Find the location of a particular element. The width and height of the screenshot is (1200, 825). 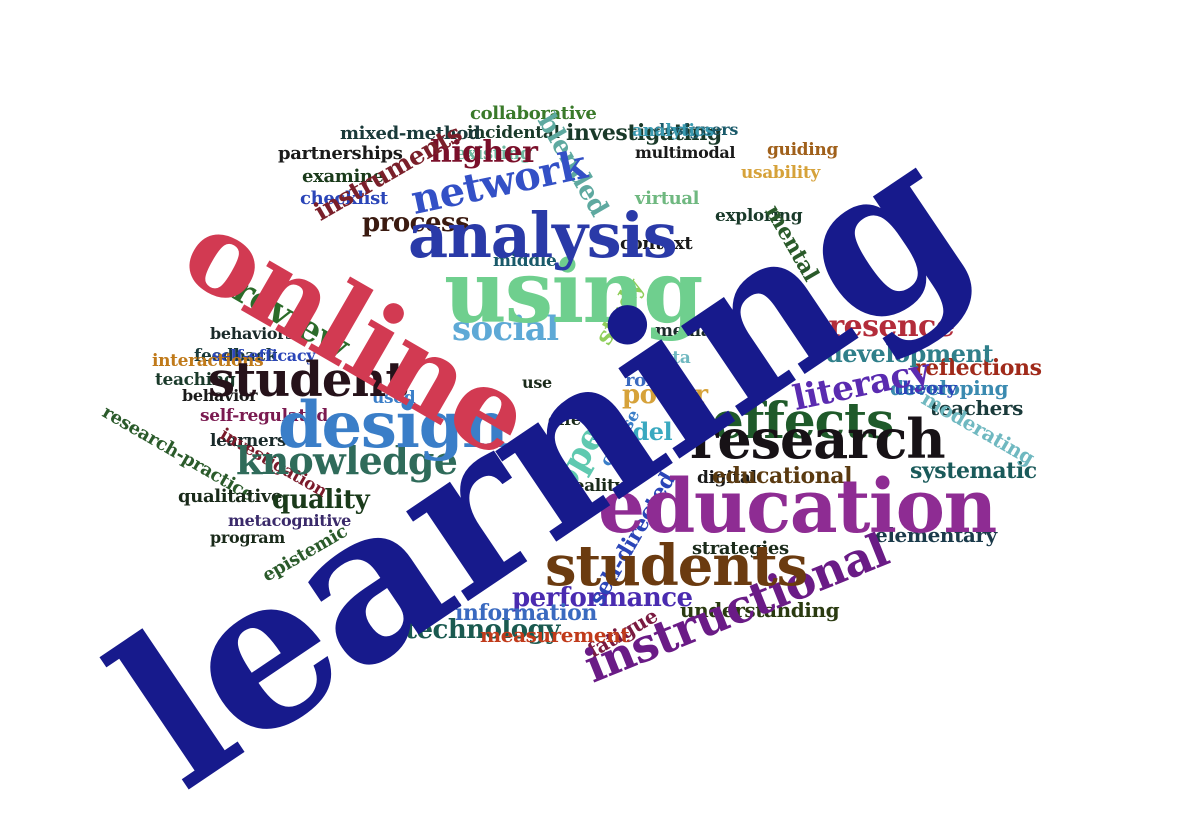

cloud-word: performance is located at coordinates (602, 598).